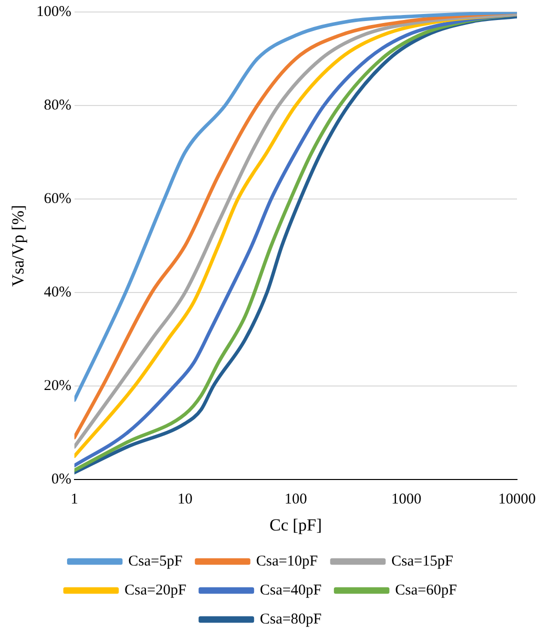 The image size is (547, 642). Describe the element at coordinates (58, 105) in the screenshot. I see `y-tick-label: 80%` at that location.